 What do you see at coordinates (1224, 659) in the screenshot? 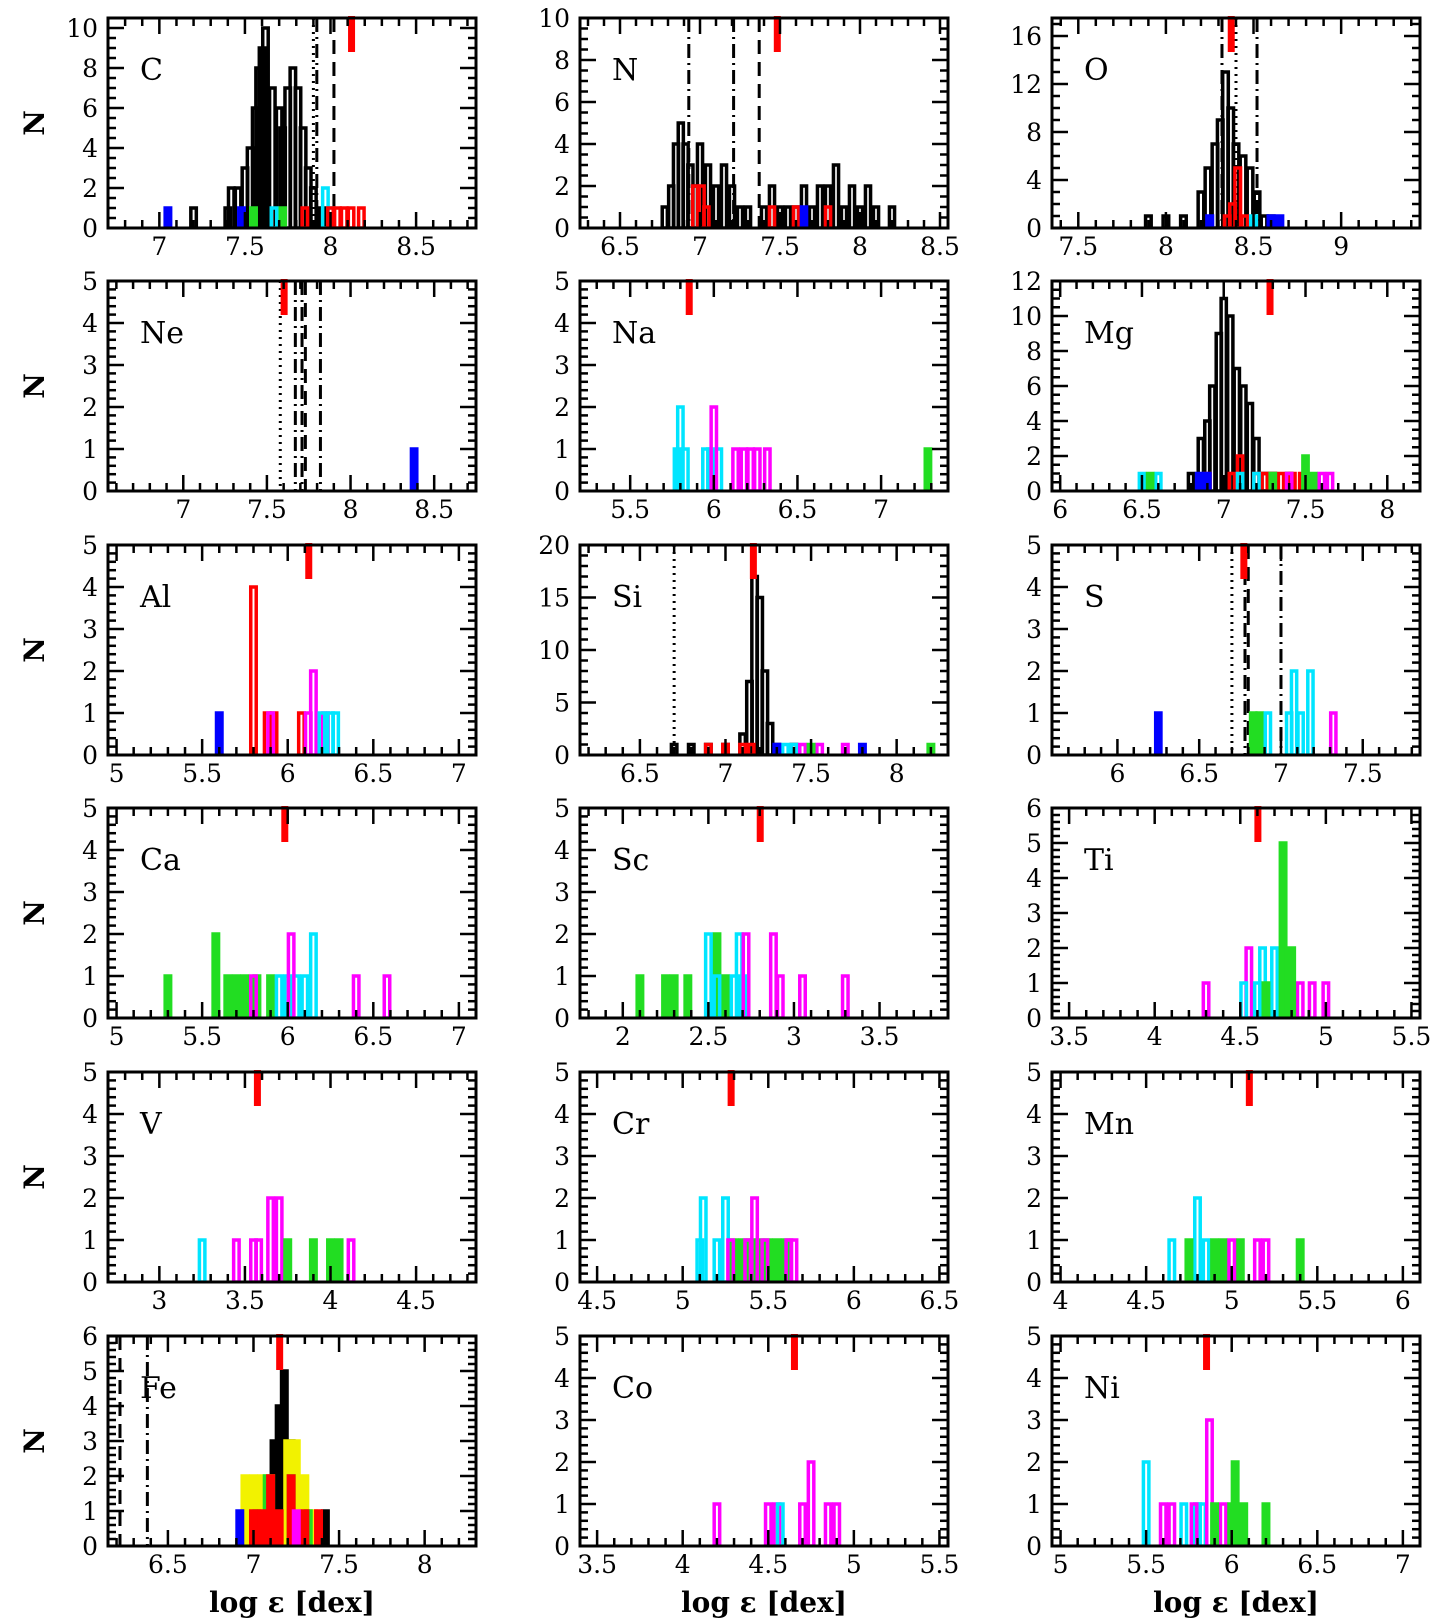
I see `panel-s: 6 6.5 7 7.5 0 1 2 3 4 5 S` at bounding box center [1224, 659].